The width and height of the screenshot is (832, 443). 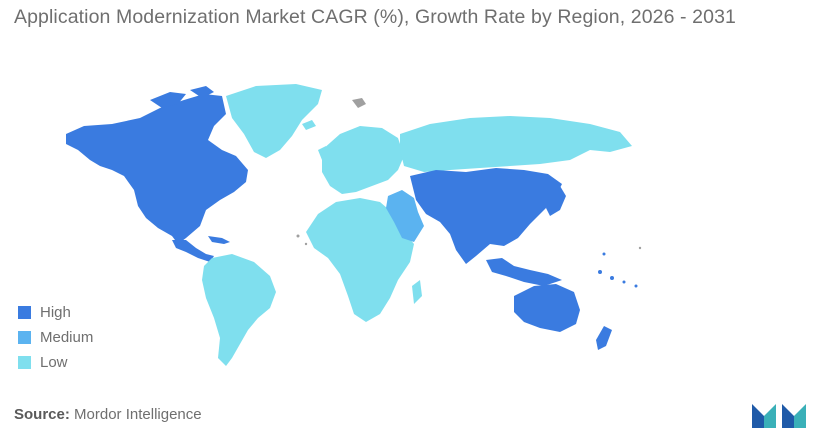 I want to click on region-russia, so click(x=516, y=144).